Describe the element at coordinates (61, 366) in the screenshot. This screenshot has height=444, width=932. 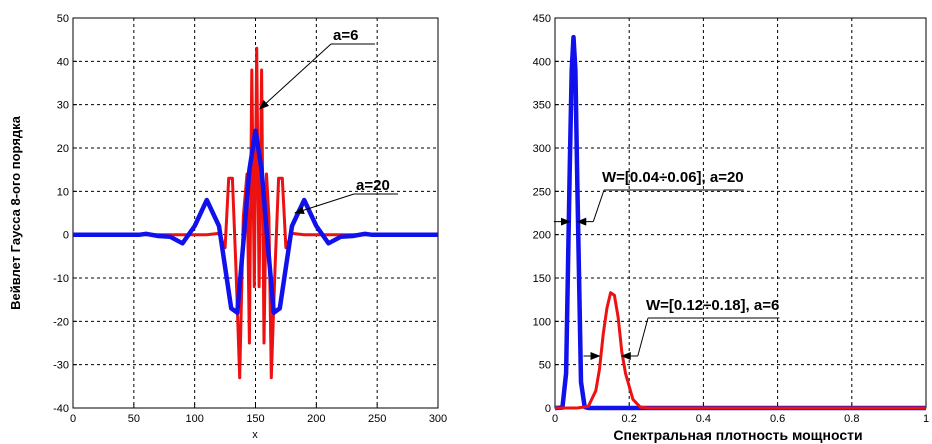
I see `y-tick-label: -30` at that location.